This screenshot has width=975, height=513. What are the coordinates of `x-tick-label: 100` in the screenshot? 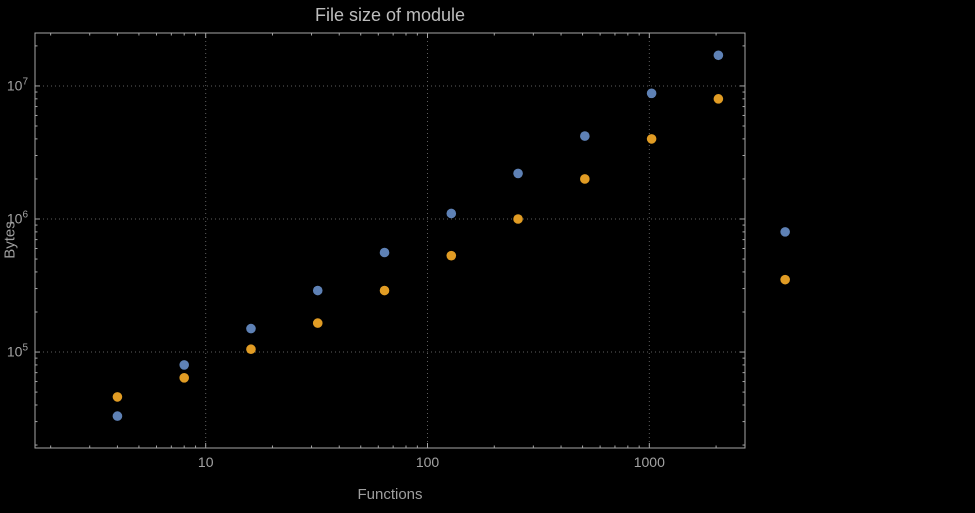 It's located at (428, 462).